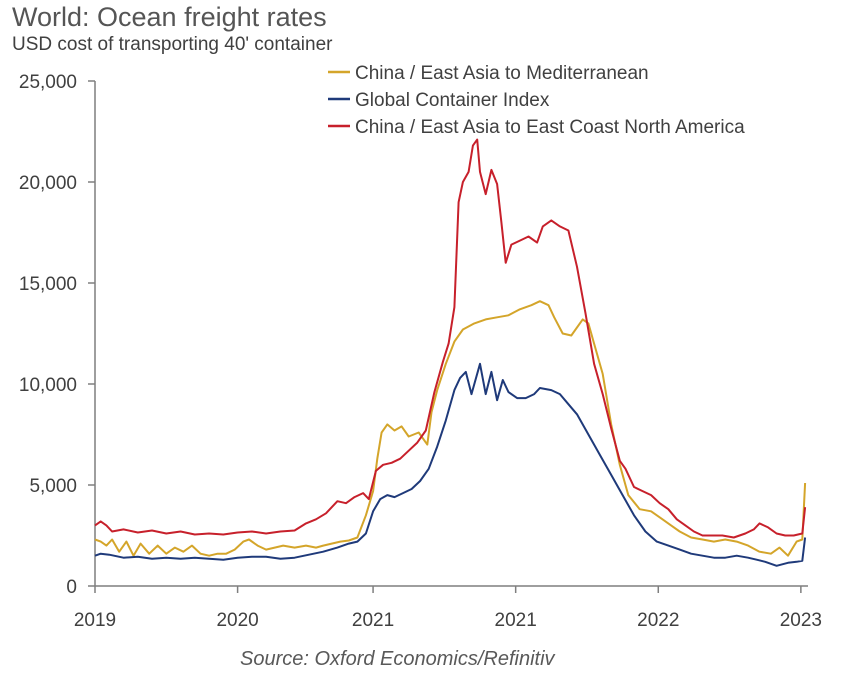  Describe the element at coordinates (801, 620) in the screenshot. I see `x-tick-label: 2023` at that location.